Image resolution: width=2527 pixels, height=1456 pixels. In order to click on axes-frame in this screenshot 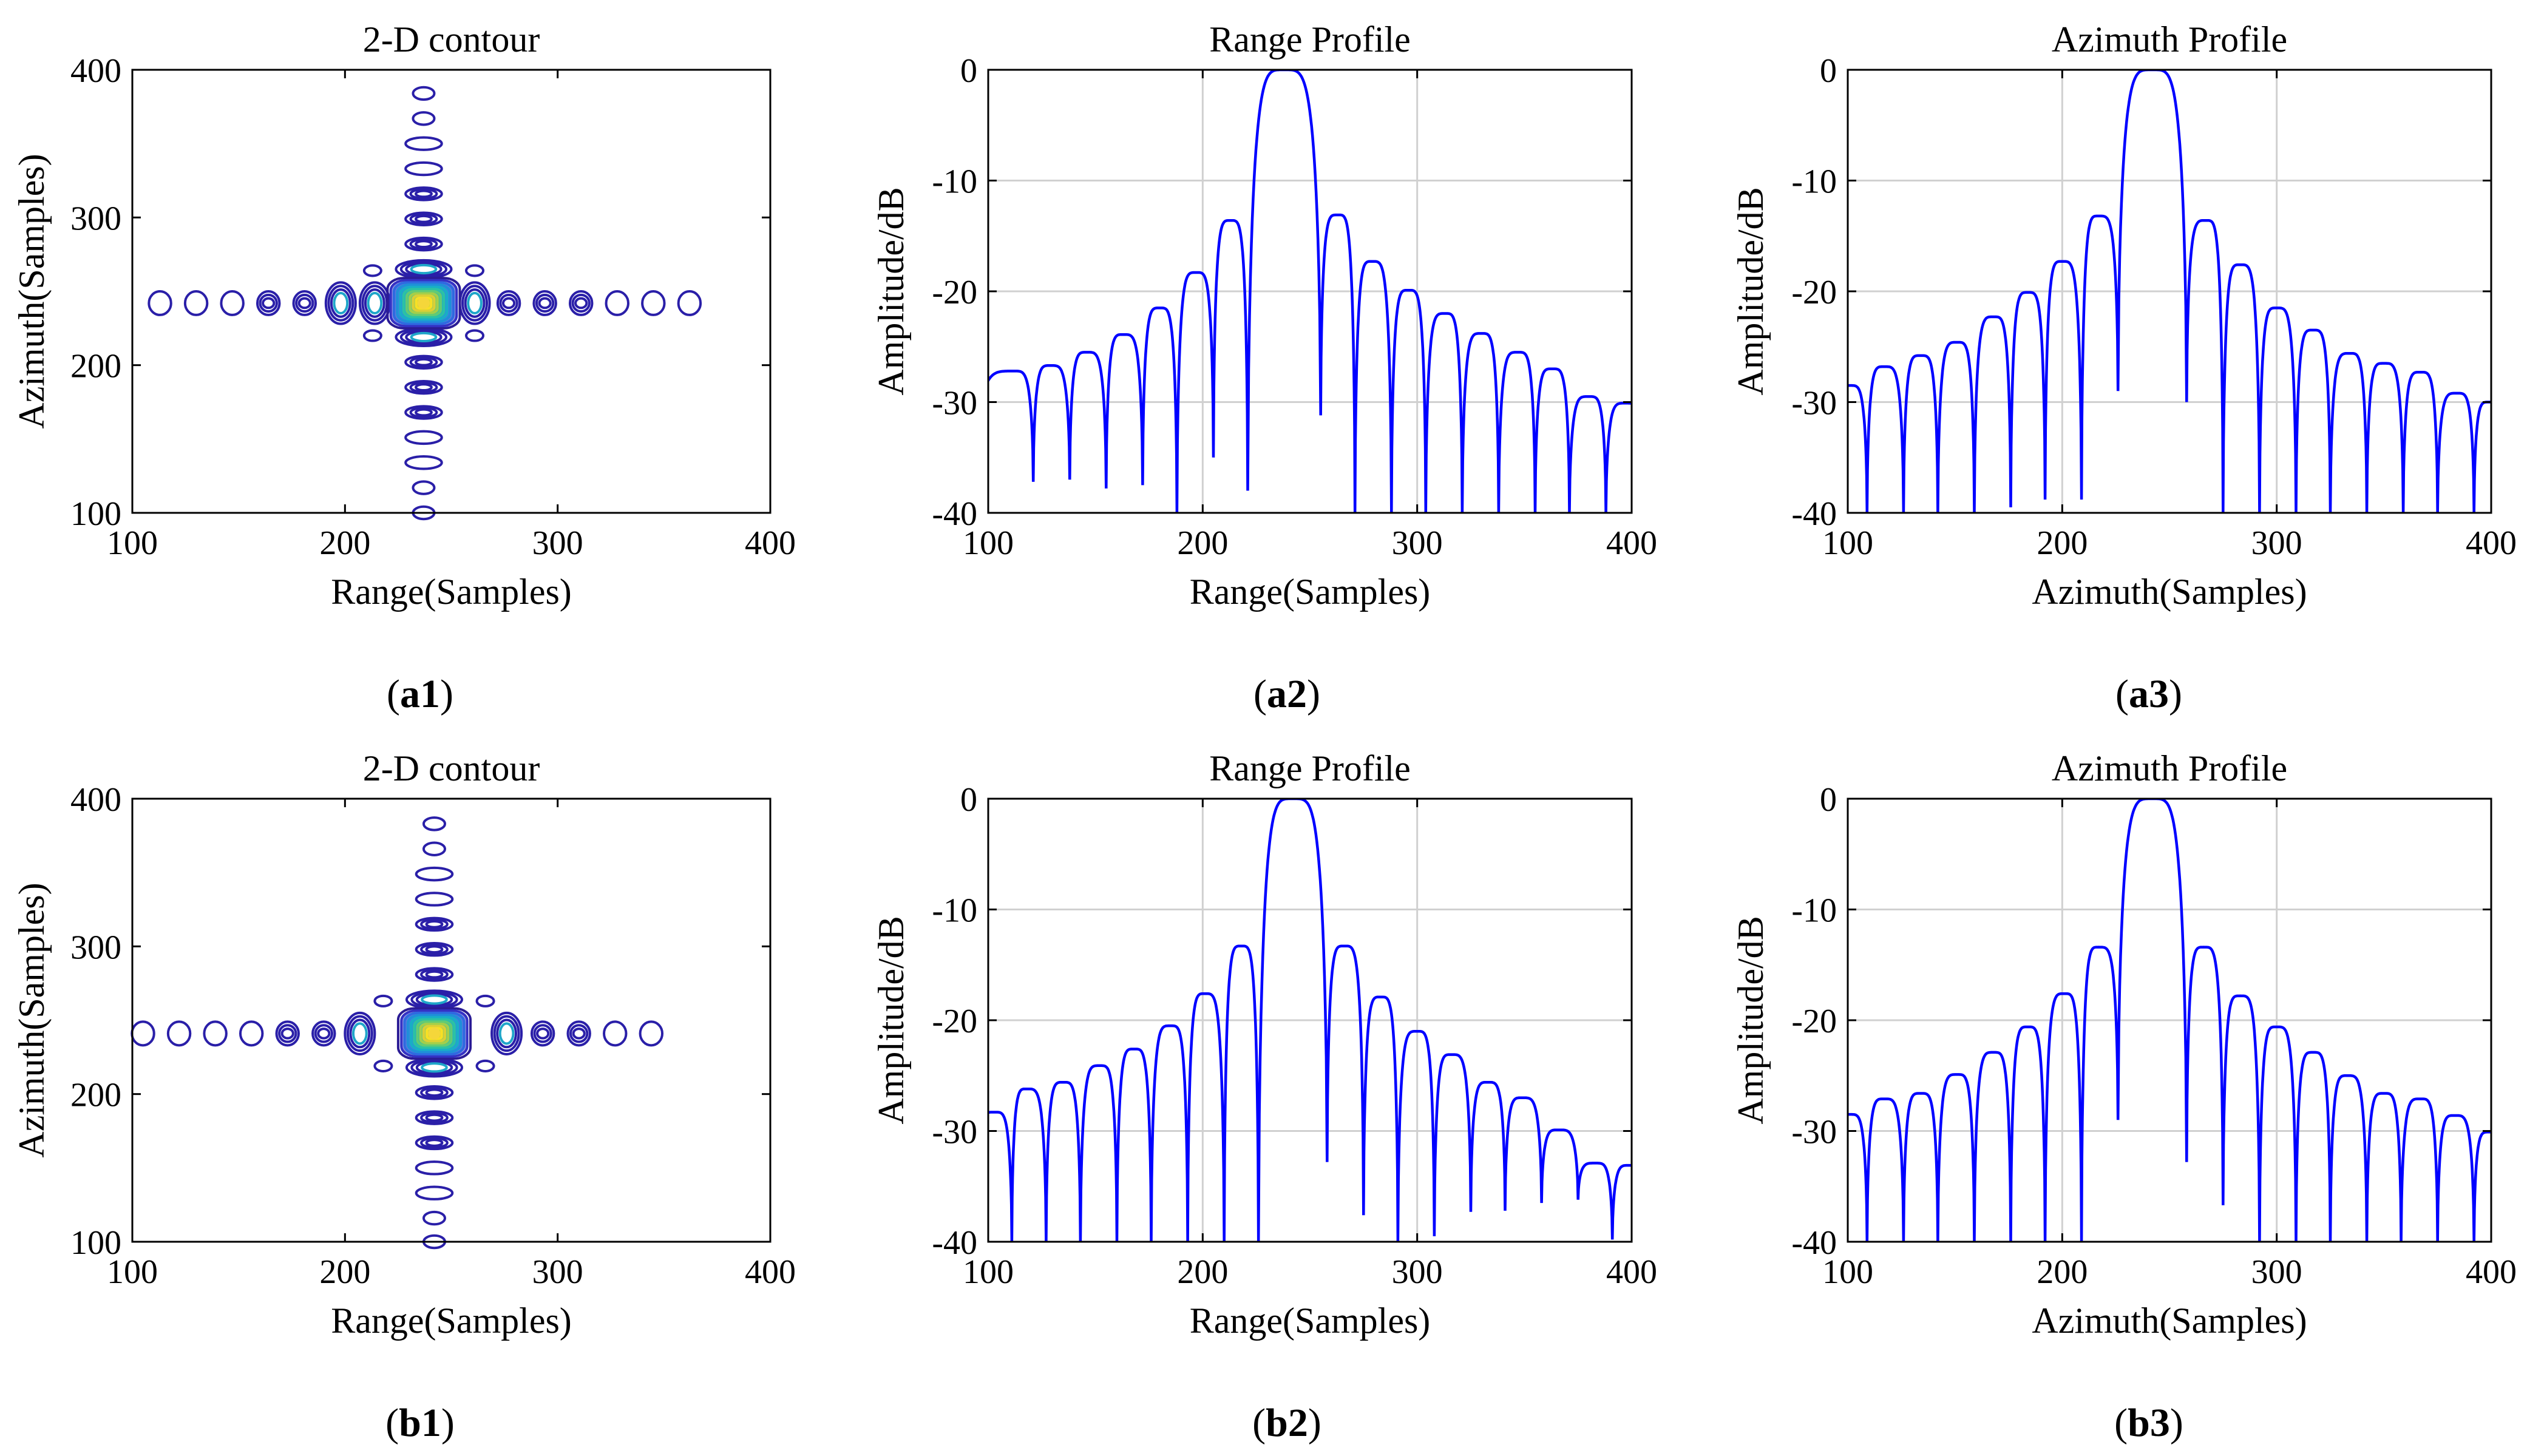, I will do `click(451, 291)`.